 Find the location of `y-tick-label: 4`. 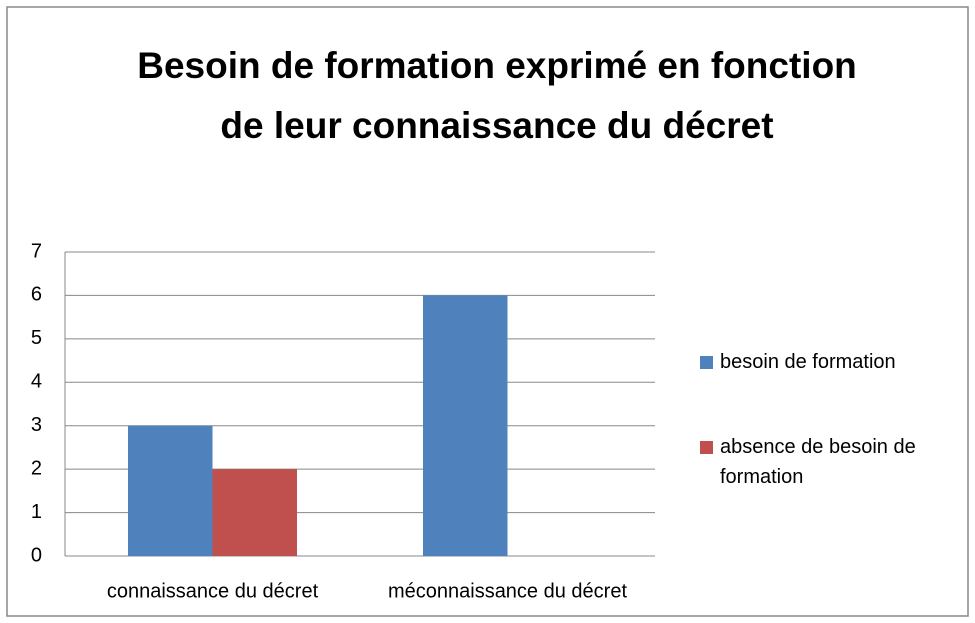

y-tick-label: 4 is located at coordinates (36, 382).